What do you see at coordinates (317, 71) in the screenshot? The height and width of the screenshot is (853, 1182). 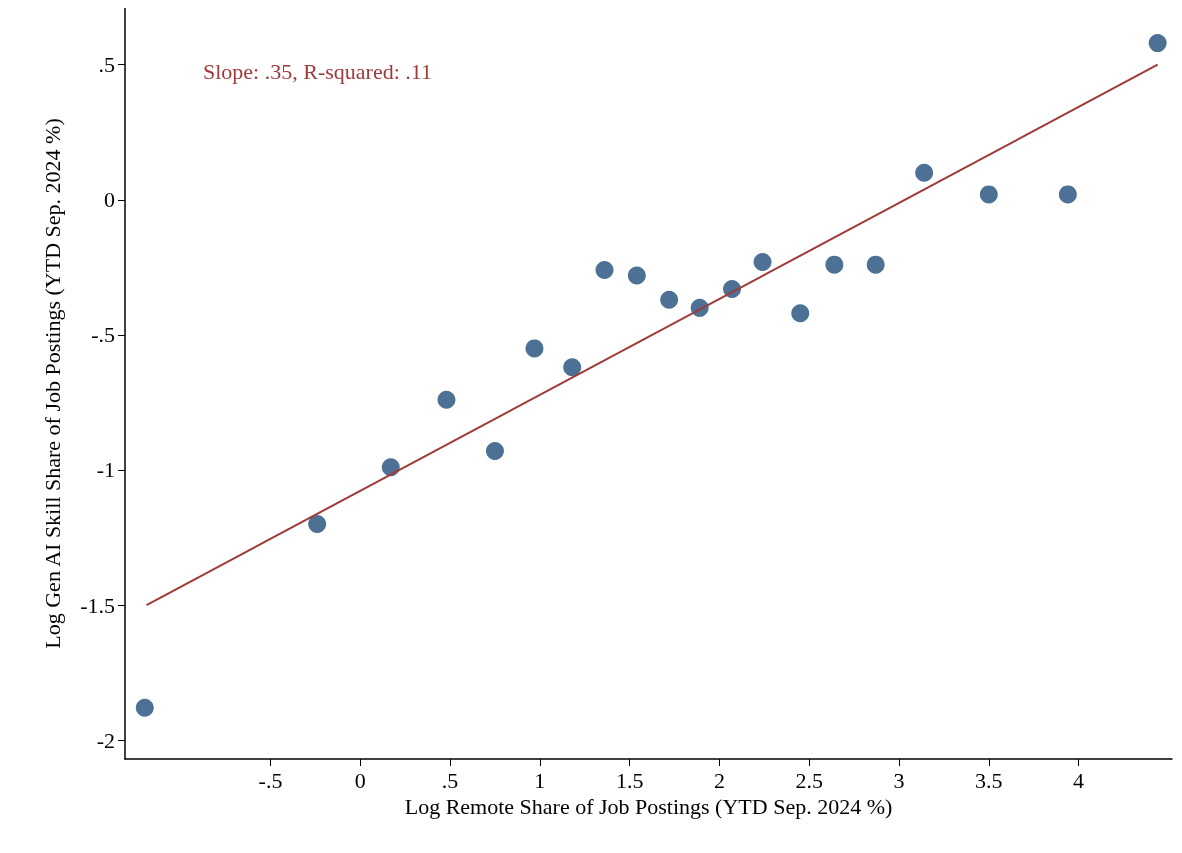 I see `annotation: Slope: .35, R-squared: .11` at bounding box center [317, 71].